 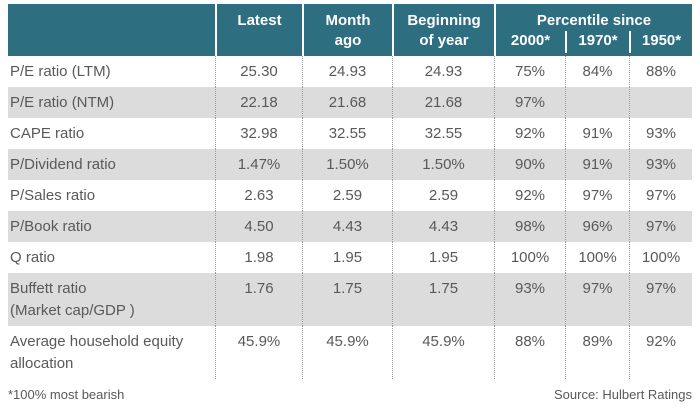 What do you see at coordinates (258, 30) in the screenshot?
I see `header-cell-latest: Latest` at bounding box center [258, 30].